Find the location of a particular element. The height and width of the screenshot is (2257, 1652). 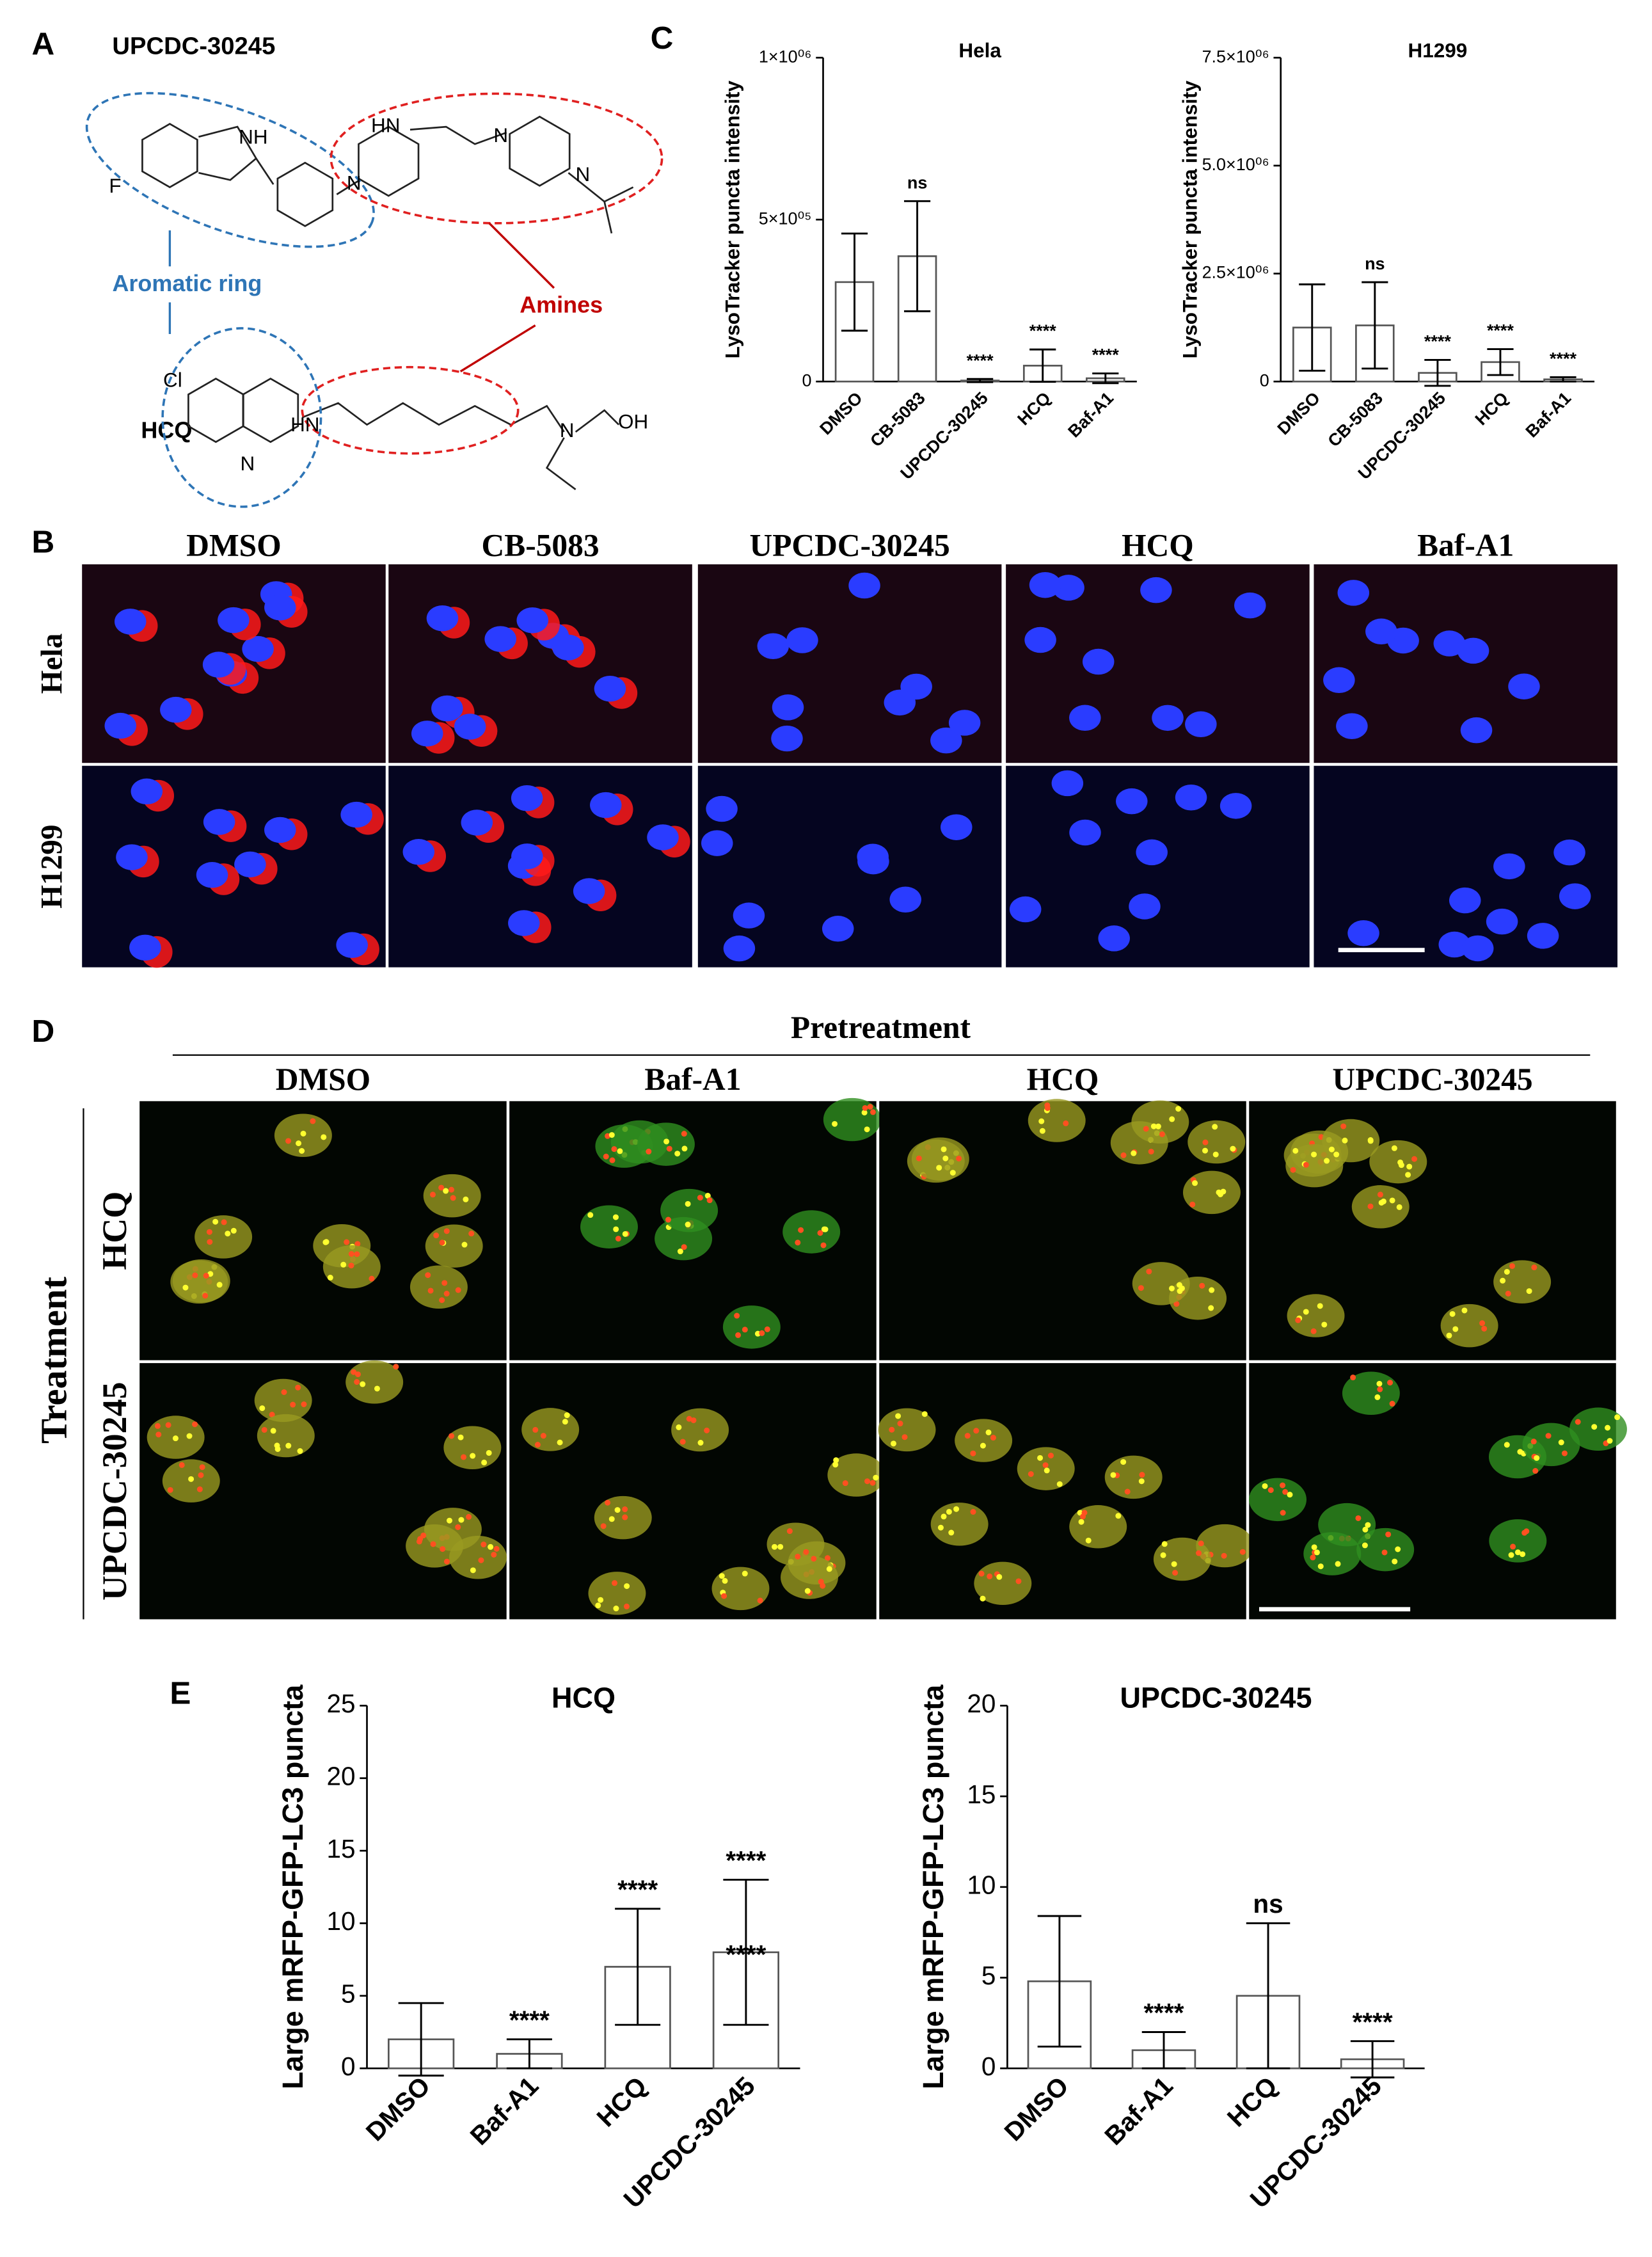

atom-label: N is located at coordinates (583, 174).